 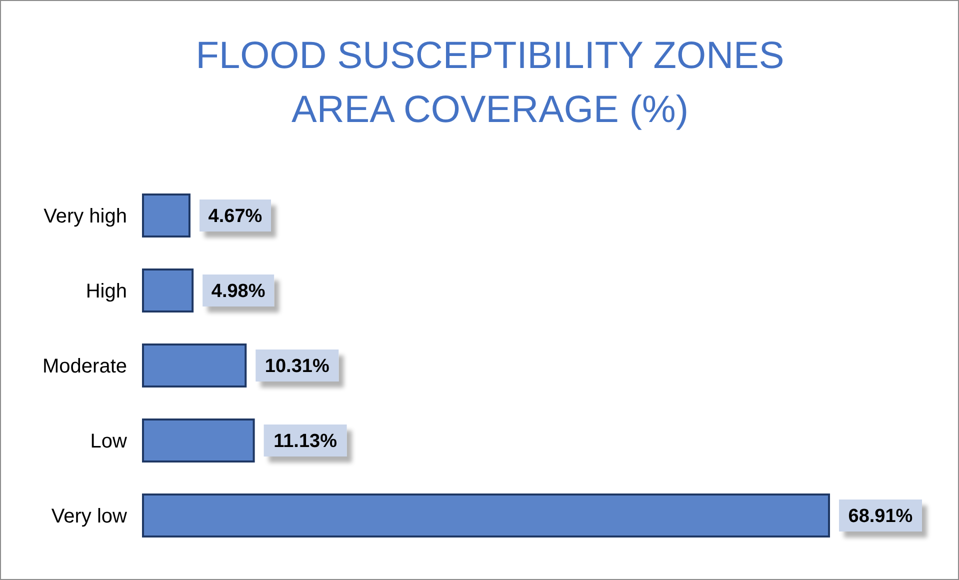 What do you see at coordinates (109, 441) in the screenshot?
I see `y-tick-label: Low` at bounding box center [109, 441].